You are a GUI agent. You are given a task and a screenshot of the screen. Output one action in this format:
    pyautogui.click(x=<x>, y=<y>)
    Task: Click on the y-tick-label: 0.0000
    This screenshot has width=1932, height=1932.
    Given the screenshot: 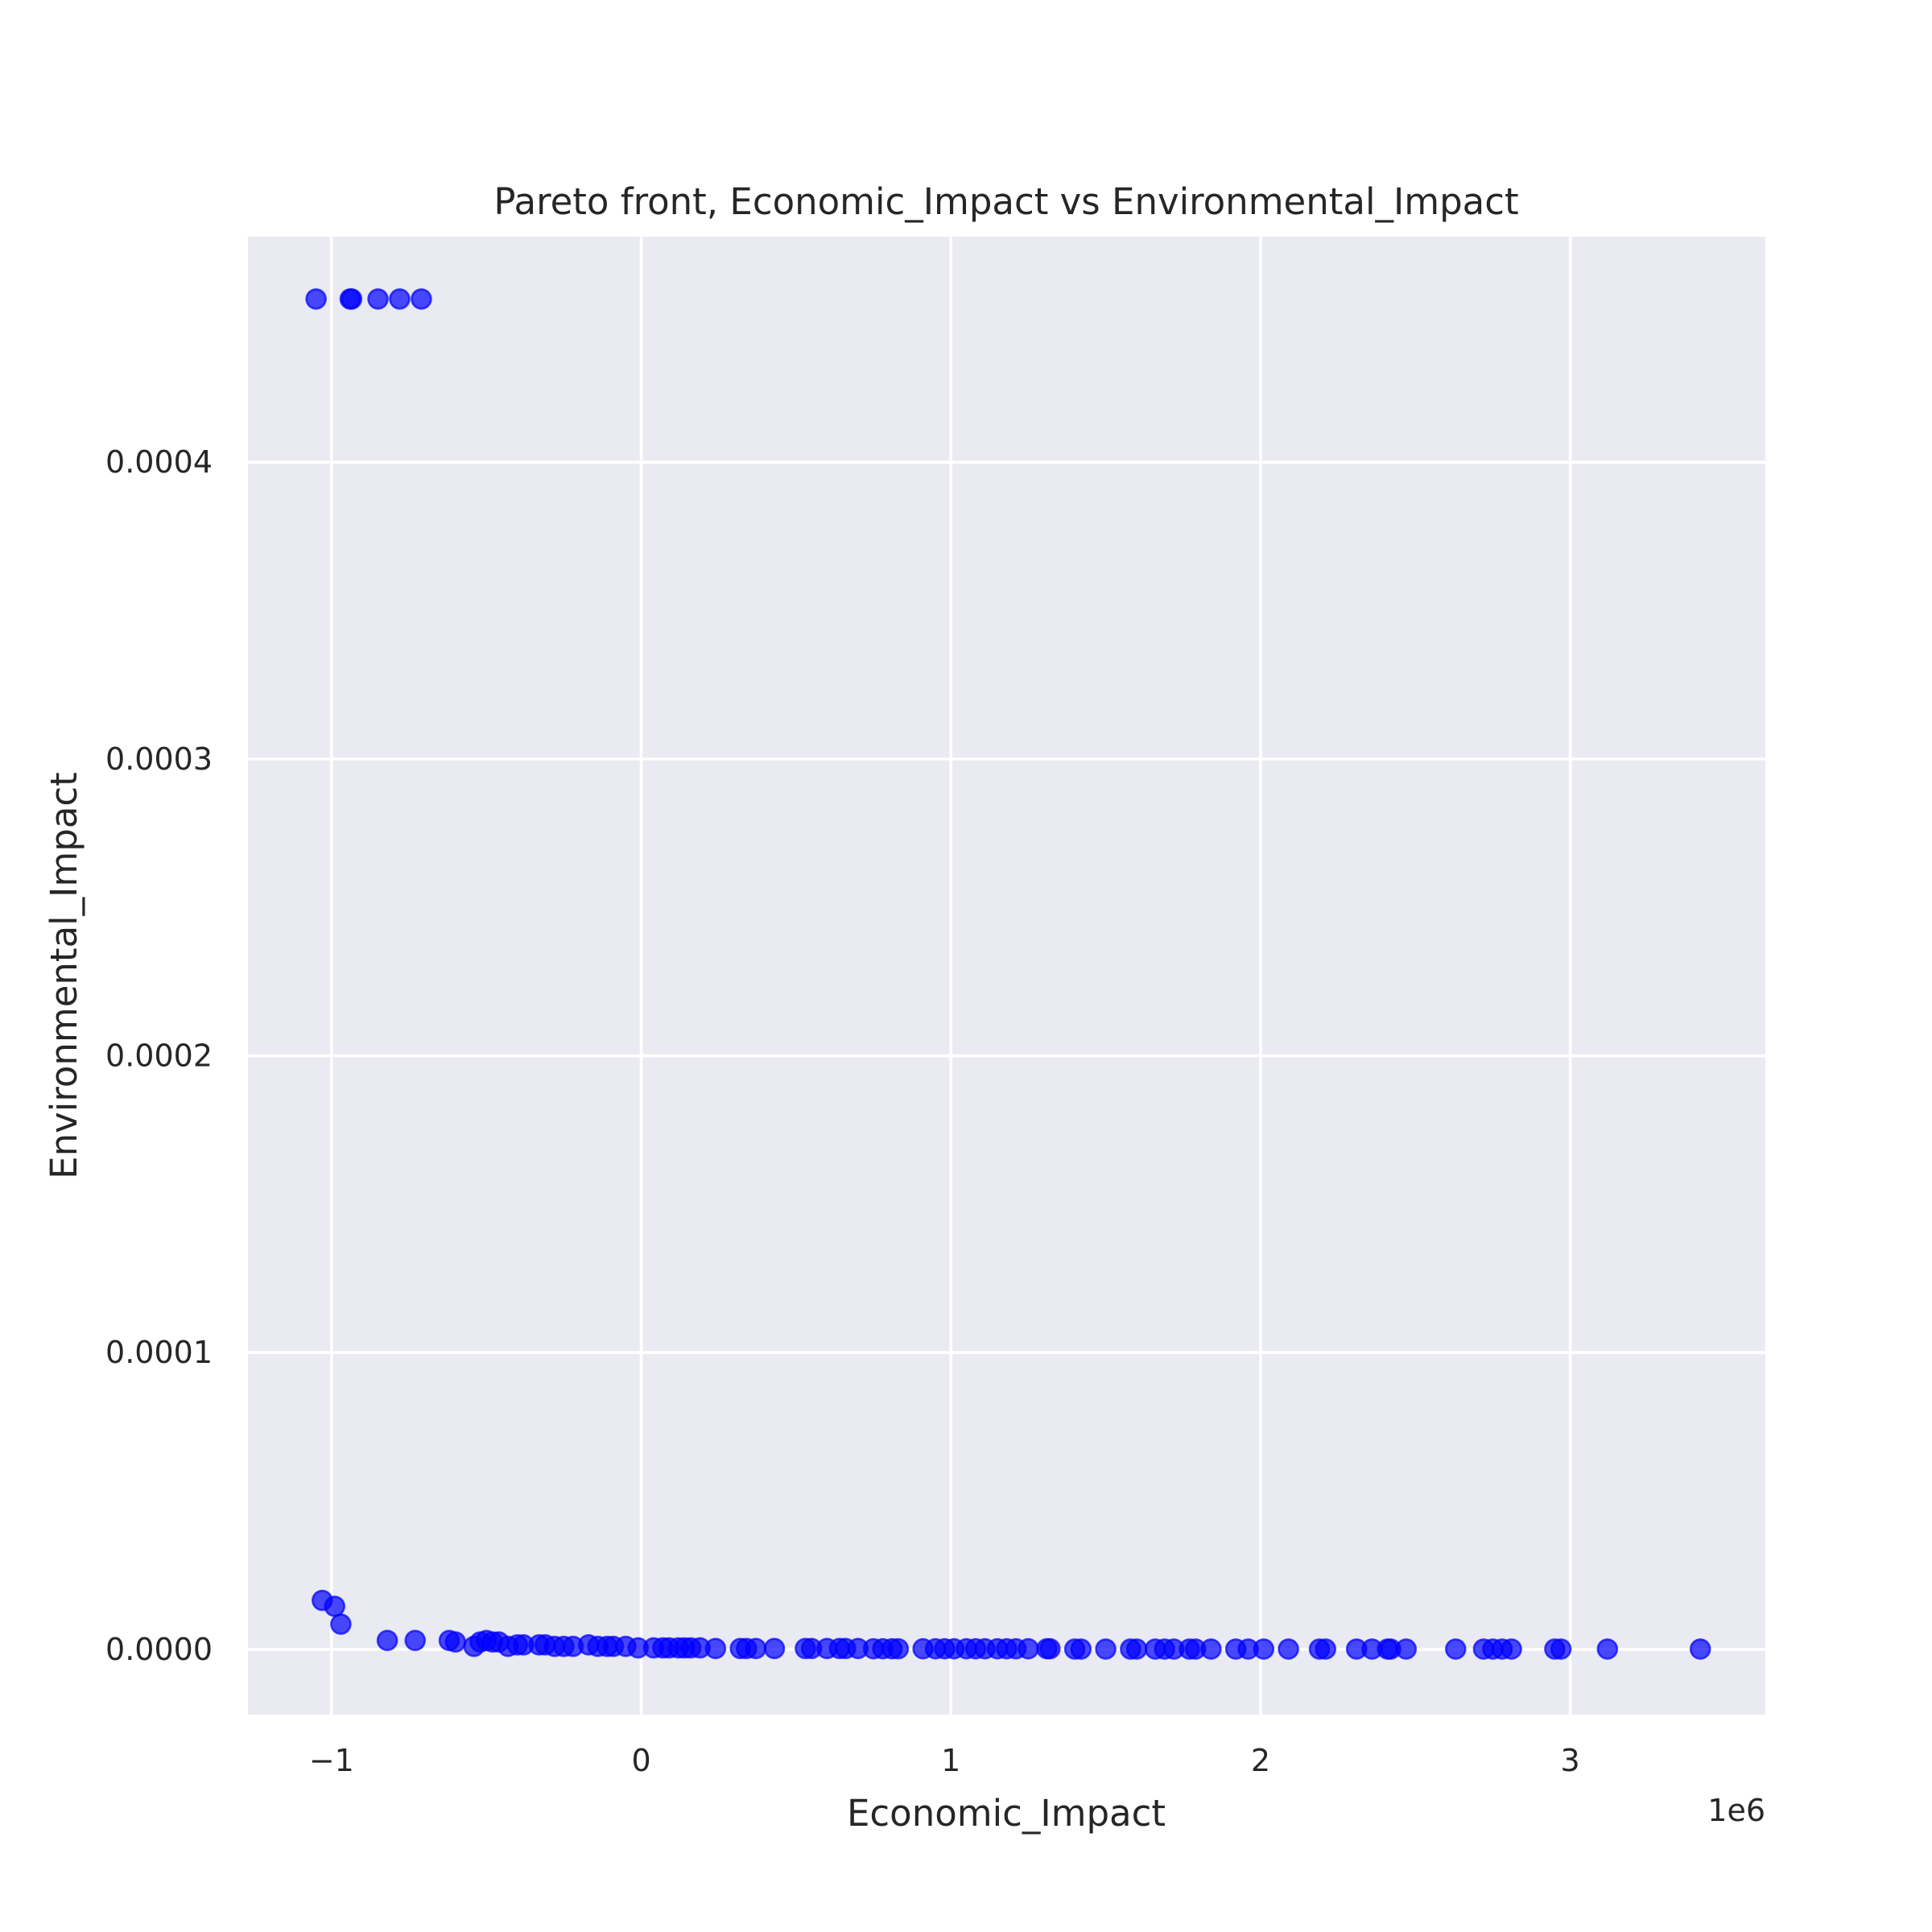 What is the action you would take?
    pyautogui.click(x=159, y=1649)
    